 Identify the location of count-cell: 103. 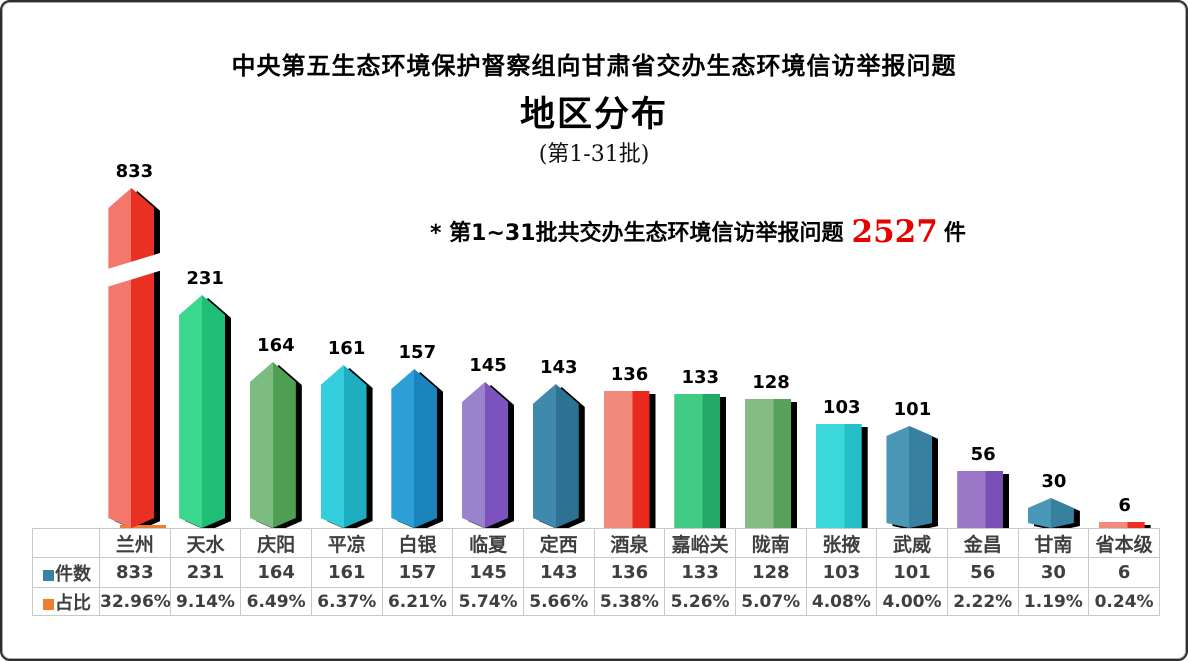
(841, 572).